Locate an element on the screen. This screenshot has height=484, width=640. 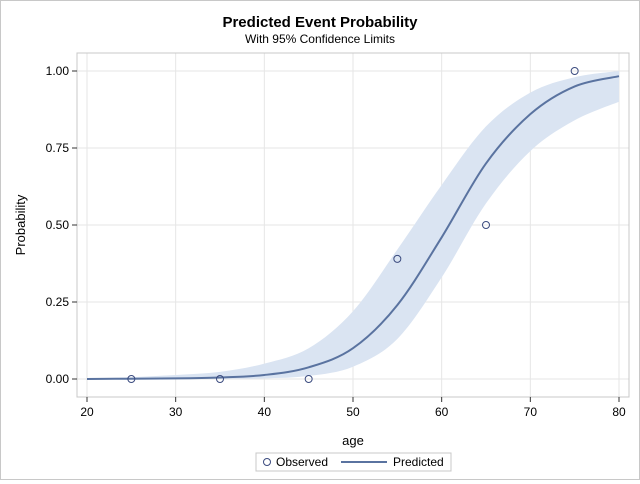
y-tick-label: 0.50 is located at coordinates (58, 225).